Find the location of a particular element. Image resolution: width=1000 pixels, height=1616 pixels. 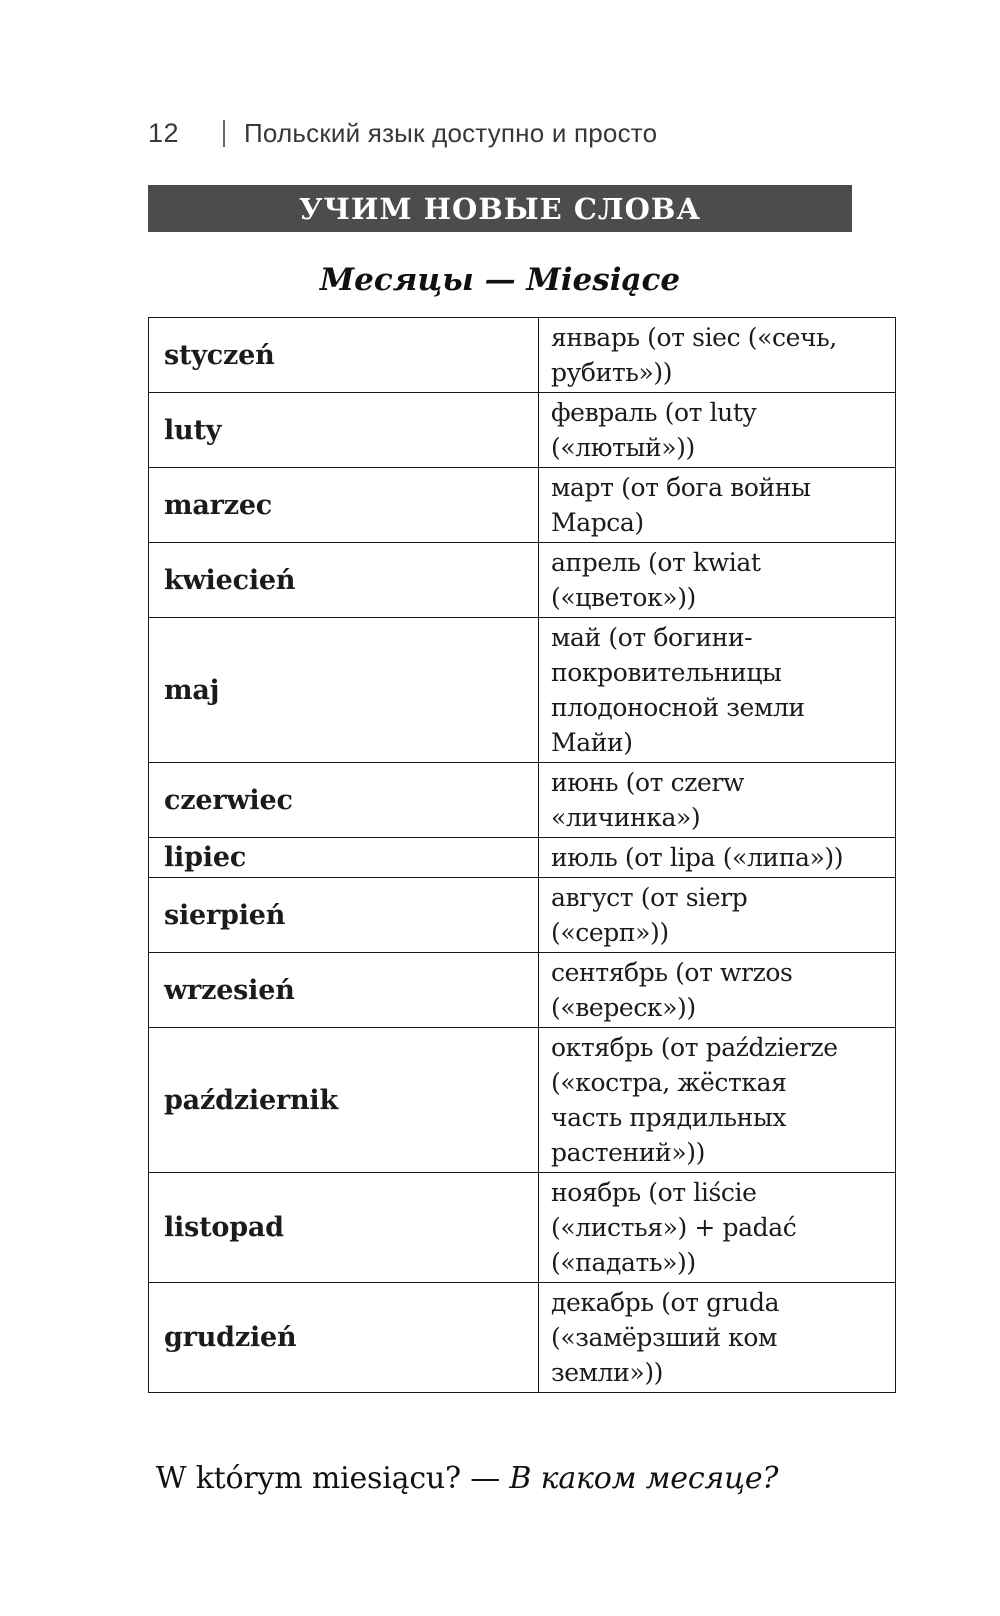

month-russian-etymology: июль (от lipa («липа»)) is located at coordinates (717, 857).